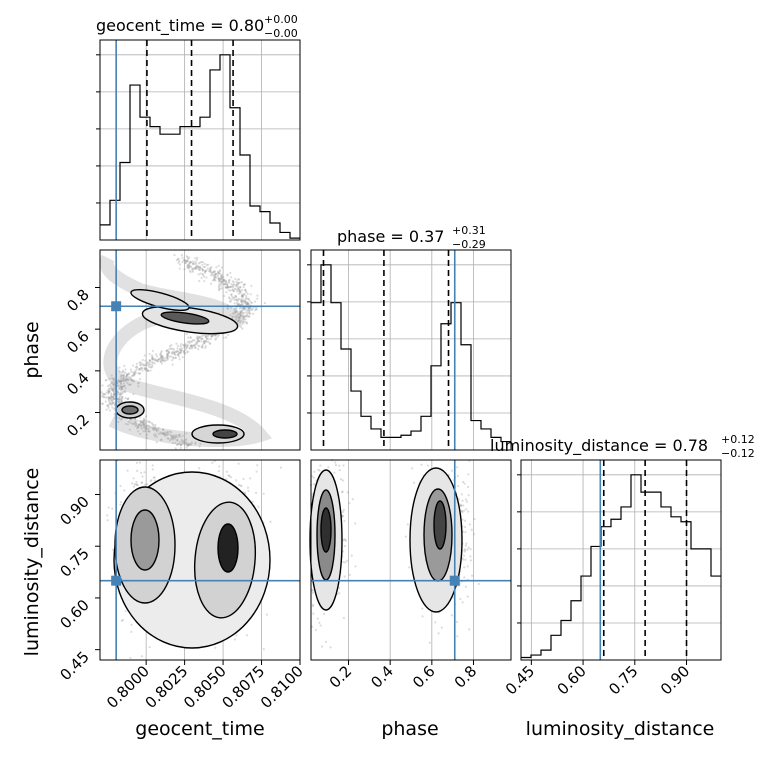 The height and width of the screenshot is (760, 760). Describe the element at coordinates (200, 560) in the screenshot. I see `panel-ld-vs-geocent_time` at that location.